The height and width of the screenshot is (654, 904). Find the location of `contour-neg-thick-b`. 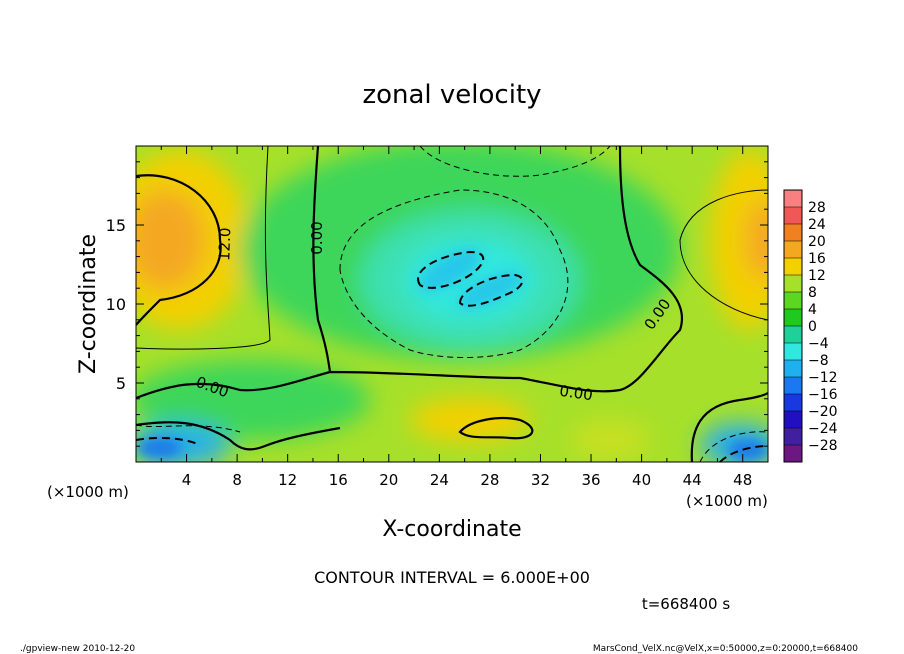

contour-neg-thick-b is located at coordinates (491, 290).